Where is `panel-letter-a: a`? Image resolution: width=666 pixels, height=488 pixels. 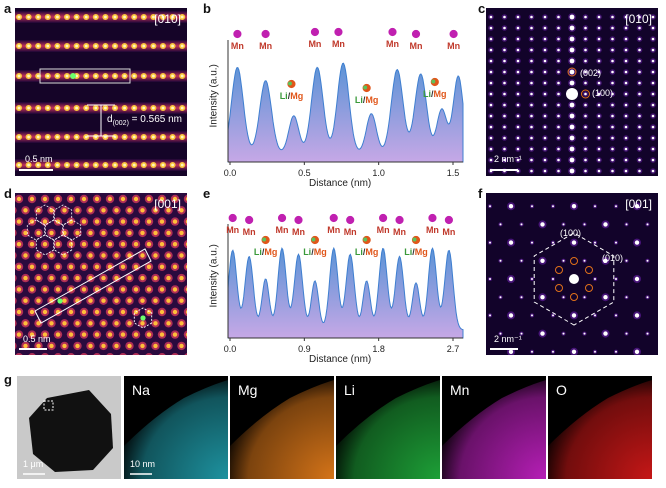
panel-letter-a: a is located at coordinates (8, 8).